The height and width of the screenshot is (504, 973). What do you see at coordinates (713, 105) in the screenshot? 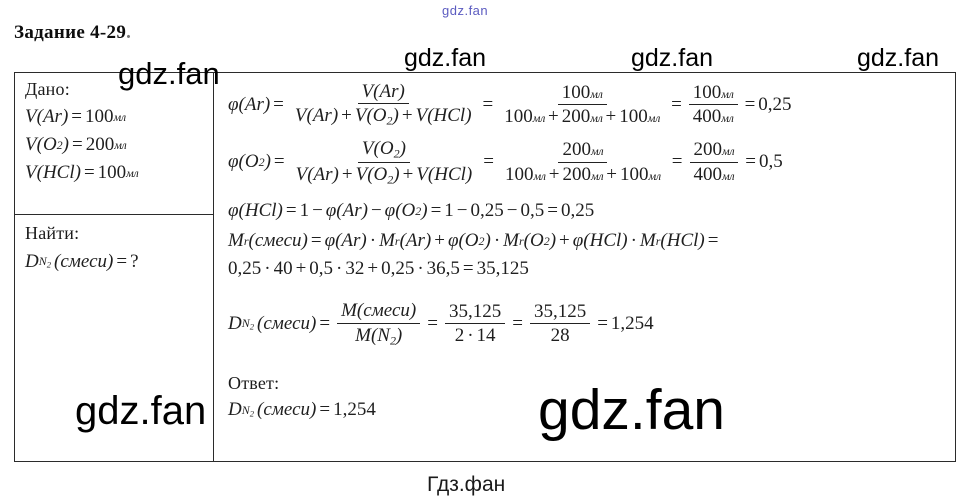
I see `fraction-phi-ar-reduced: 100мл 400мл` at bounding box center [713, 105].